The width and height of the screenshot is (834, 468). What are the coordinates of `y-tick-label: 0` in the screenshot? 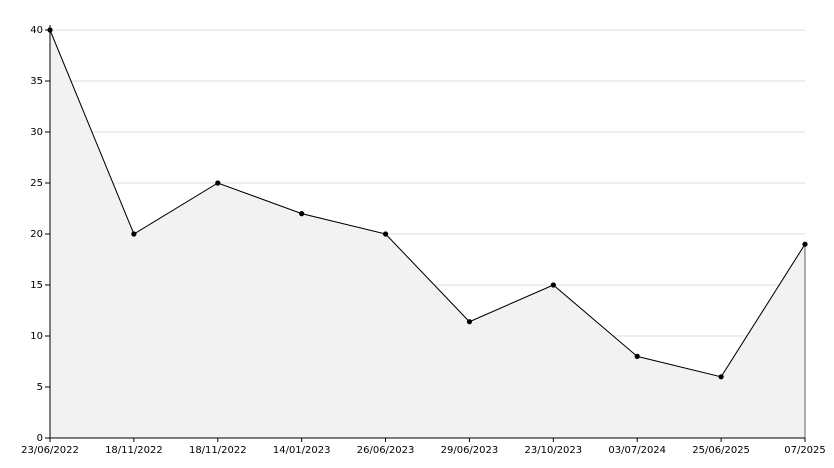 It's located at (40, 438).